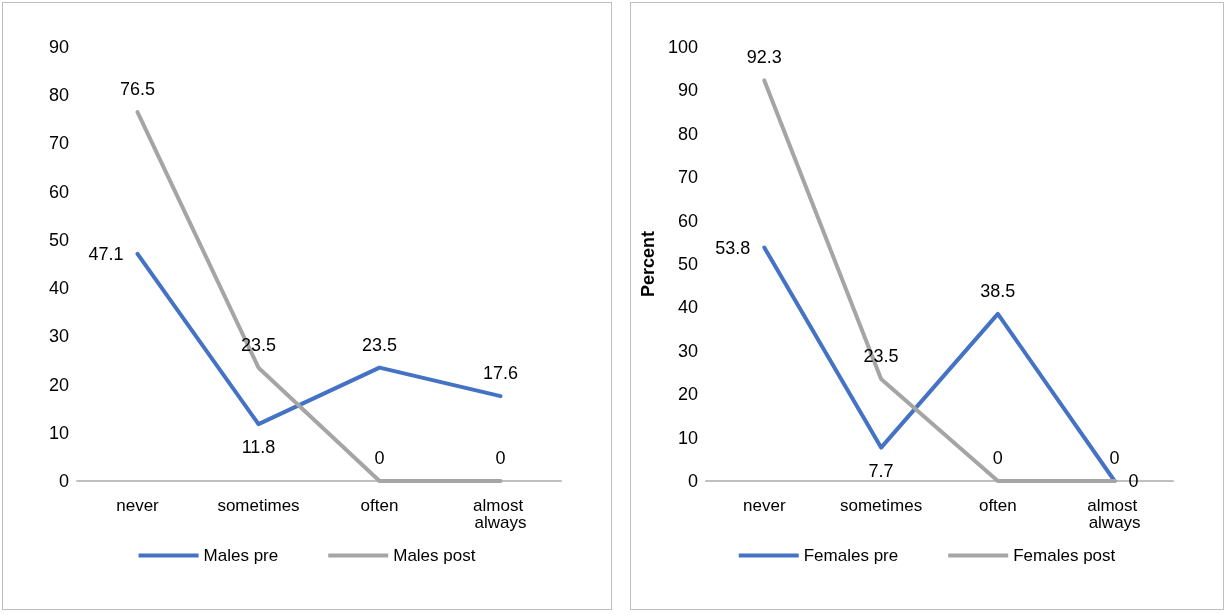 The image size is (1226, 615). I want to click on y-axis-title: Percent, so click(648, 264).